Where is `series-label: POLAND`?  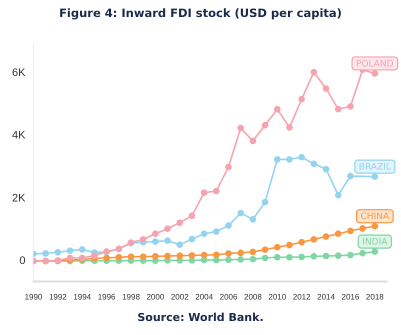 series-label: POLAND is located at coordinates (375, 64).